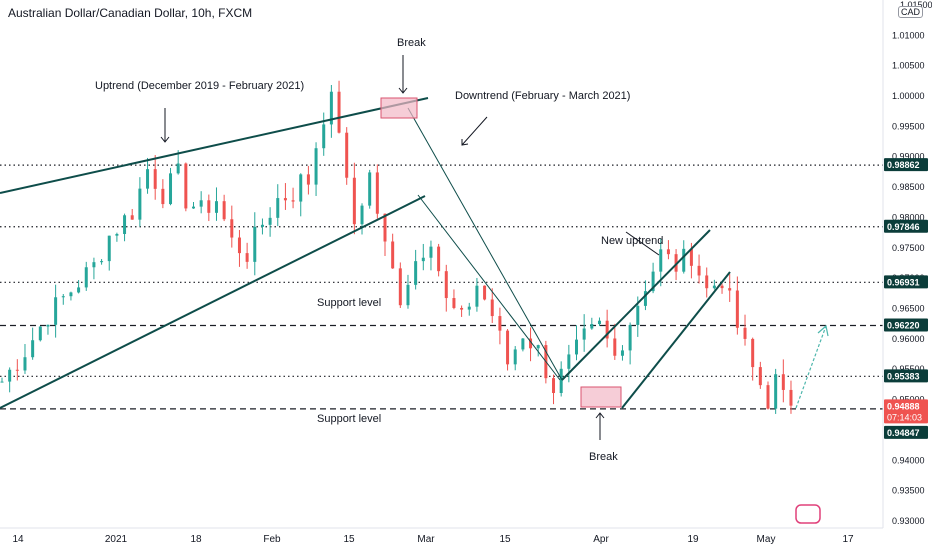  I want to click on x-tick-label: 17, so click(848, 539).